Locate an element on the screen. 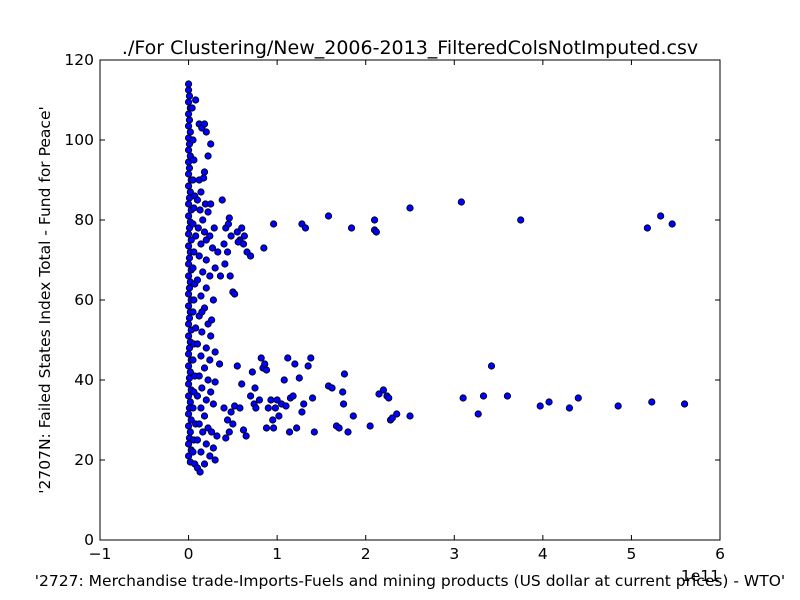 The width and height of the screenshot is (800, 600). x-axis-offset-label: 1e11 is located at coordinates (700, 576).